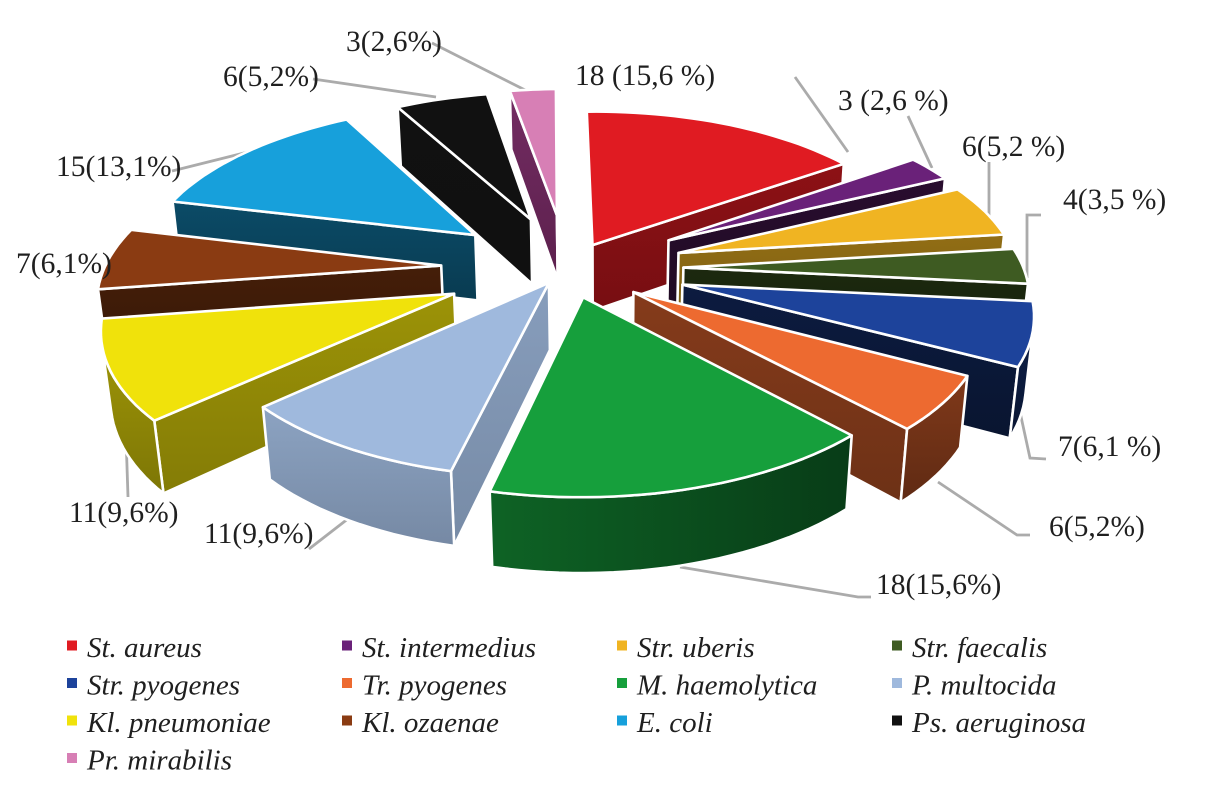 The width and height of the screenshot is (1206, 791). What do you see at coordinates (434, 686) in the screenshot?
I see `svg-text: Tr. pyogenes` at bounding box center [434, 686].